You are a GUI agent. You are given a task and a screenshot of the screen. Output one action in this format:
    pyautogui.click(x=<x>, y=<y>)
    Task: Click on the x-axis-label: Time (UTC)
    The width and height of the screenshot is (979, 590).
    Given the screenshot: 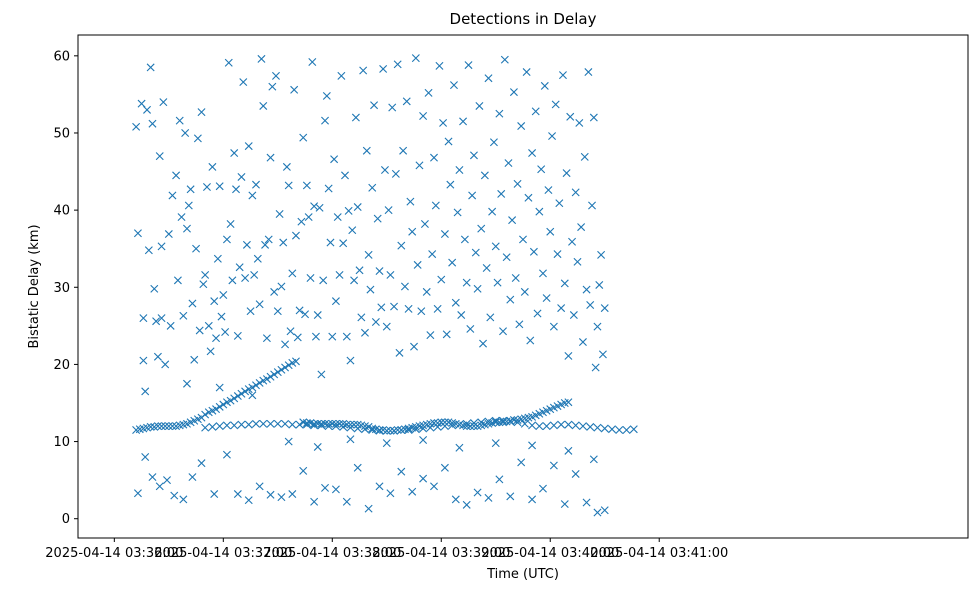 What is the action you would take?
    pyautogui.click(x=522, y=574)
    